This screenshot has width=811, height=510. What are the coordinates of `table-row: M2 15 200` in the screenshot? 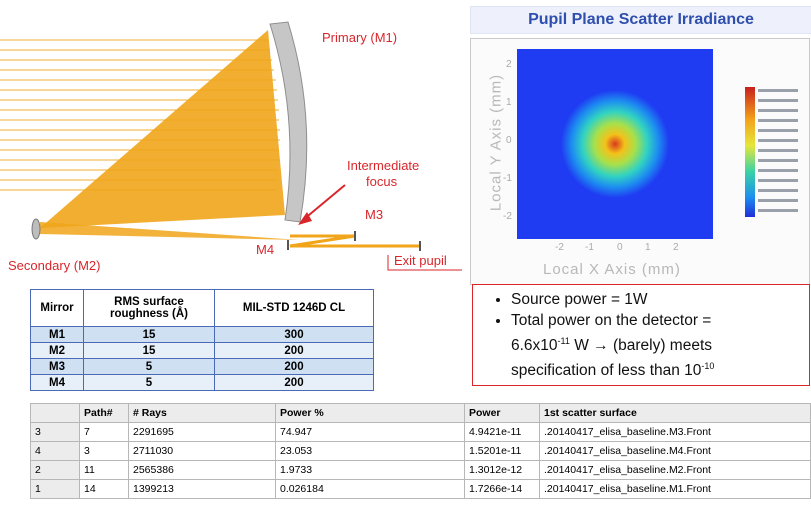 It's located at (202, 350).